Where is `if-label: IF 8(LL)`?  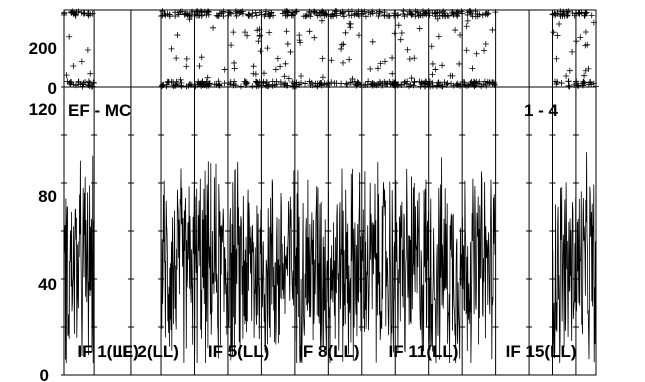
if-label: IF 8(LL) is located at coordinates (328, 351).